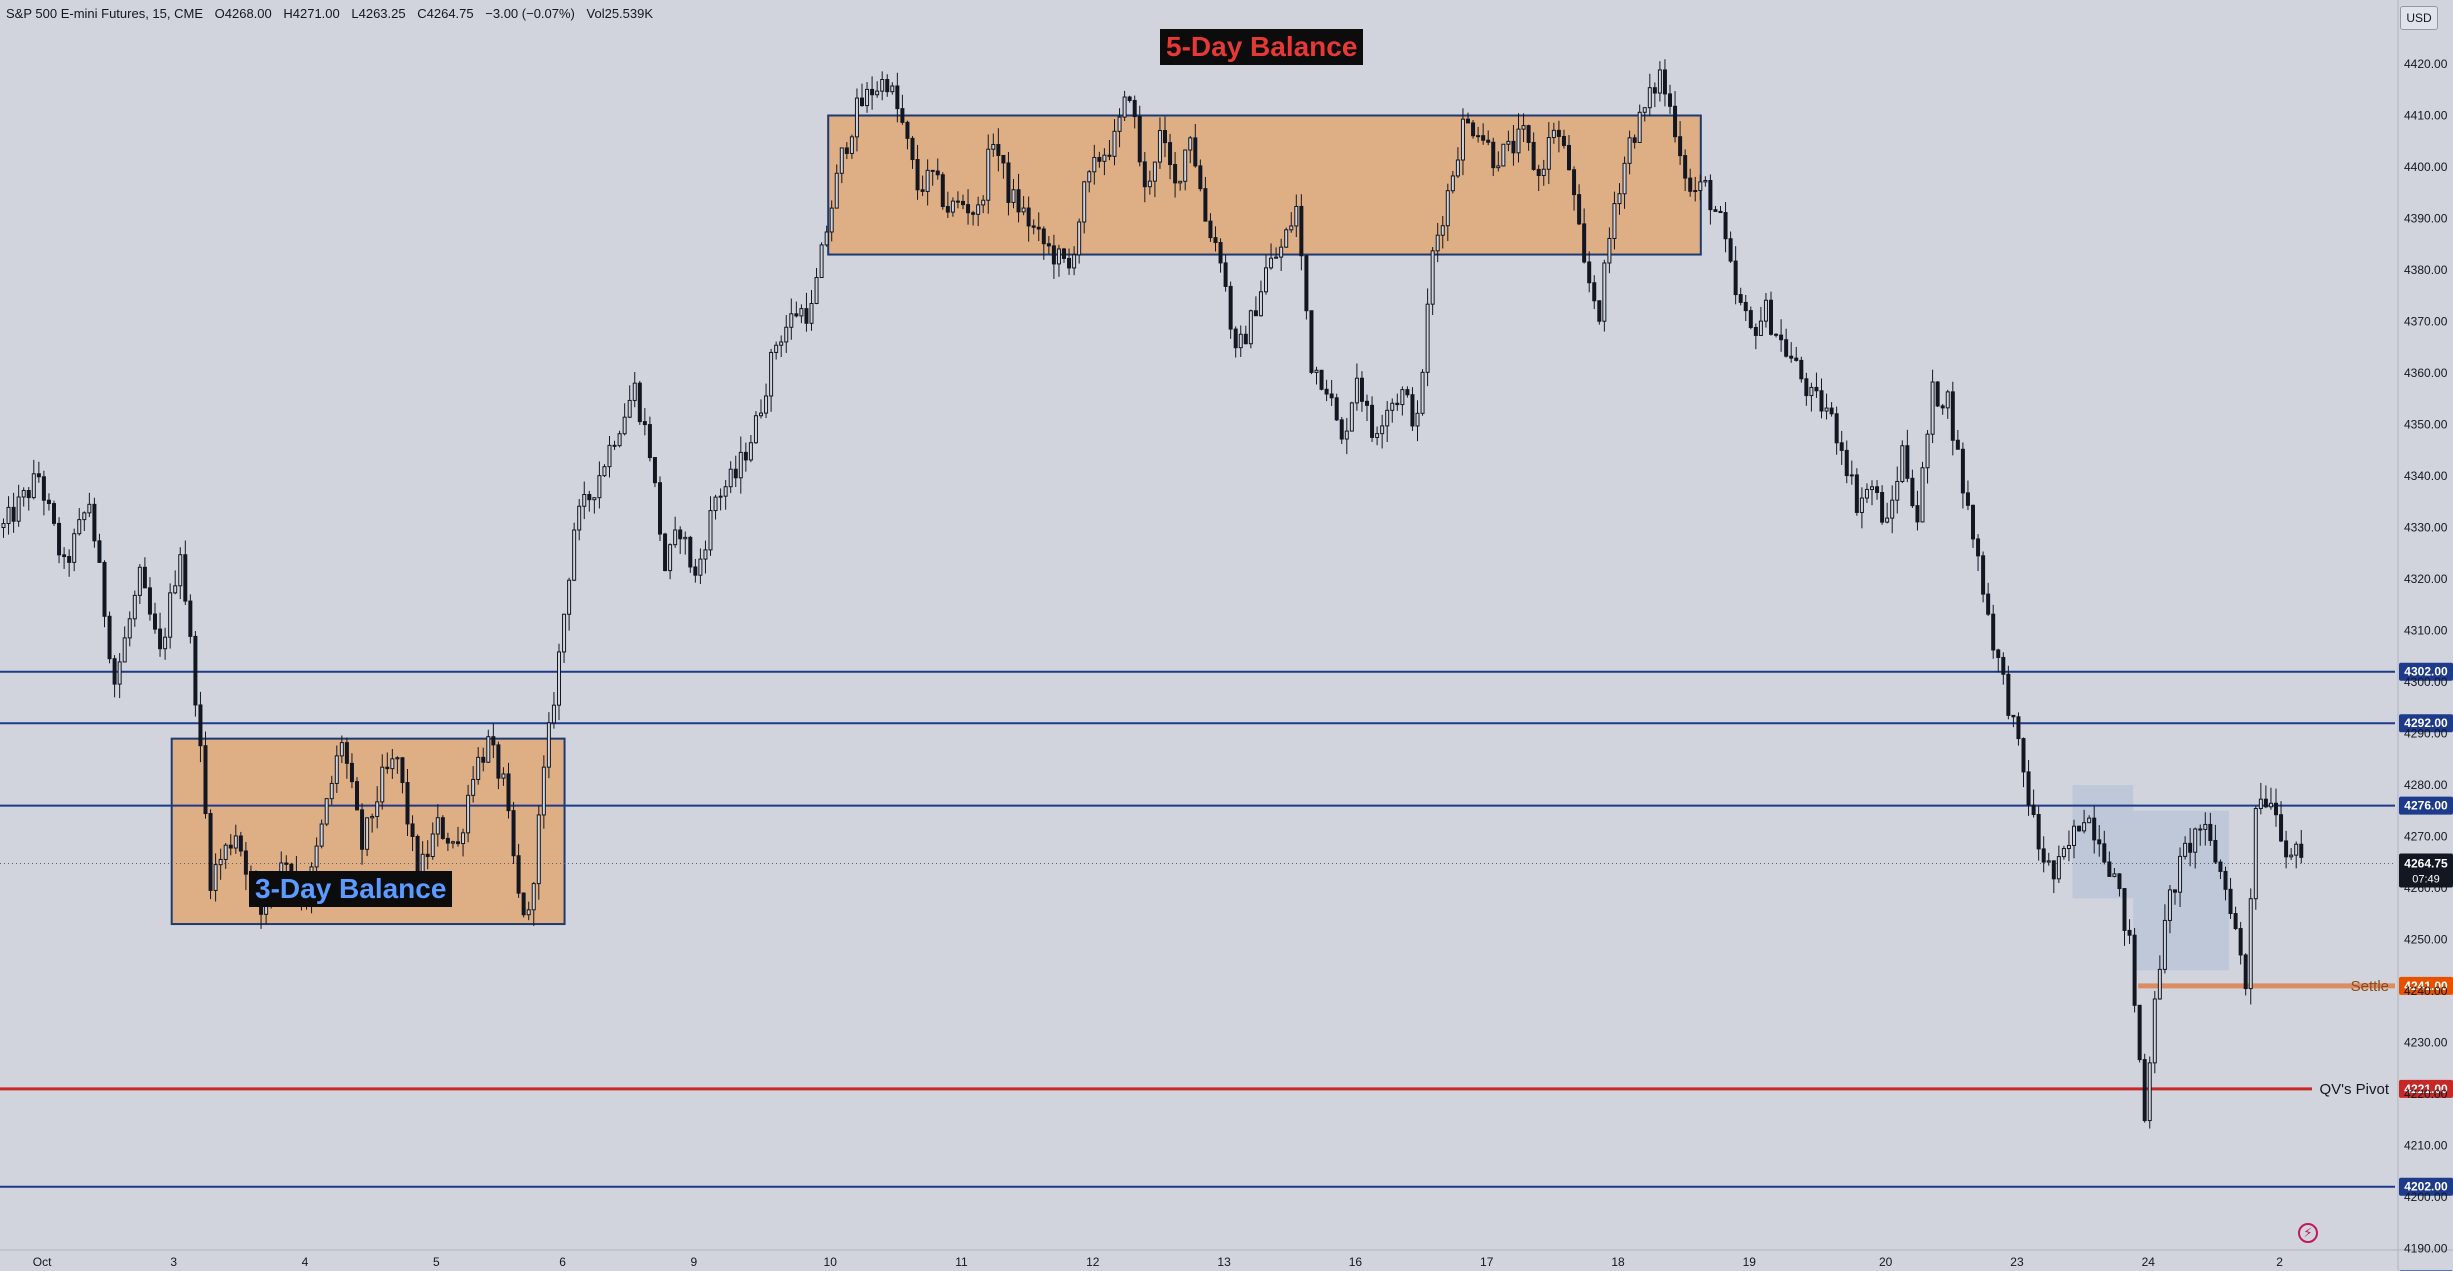 The image size is (2453, 1271). What do you see at coordinates (2426, 167) in the screenshot?
I see `y-tick-label: 4400.00` at bounding box center [2426, 167].